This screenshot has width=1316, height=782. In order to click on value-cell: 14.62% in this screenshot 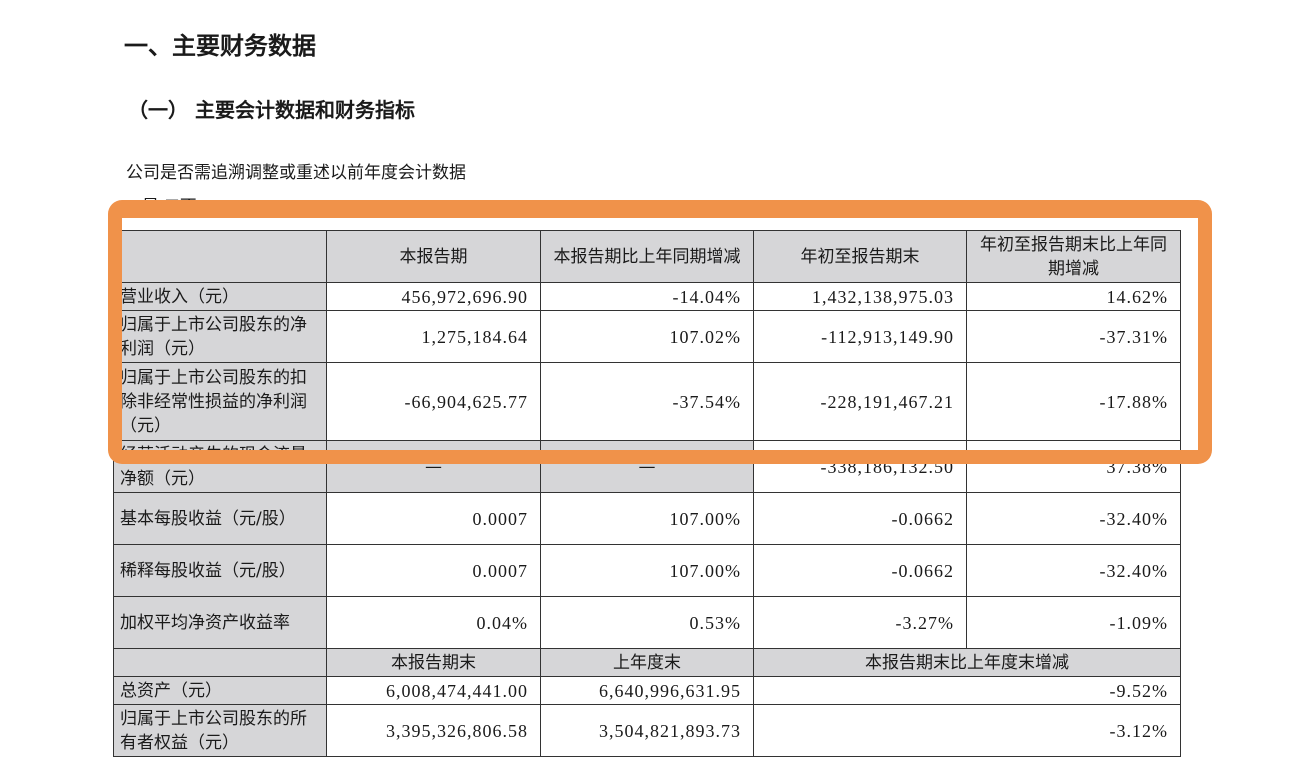, I will do `click(1073, 296)`.